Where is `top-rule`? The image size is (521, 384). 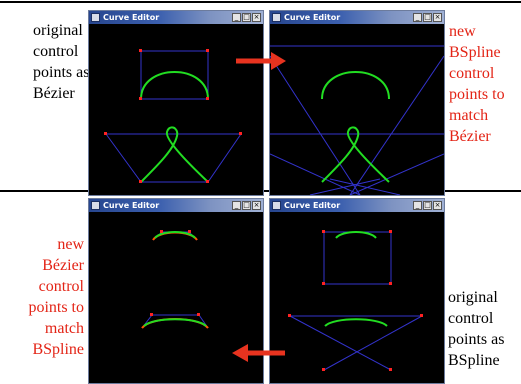 top-rule is located at coordinates (260, 2).